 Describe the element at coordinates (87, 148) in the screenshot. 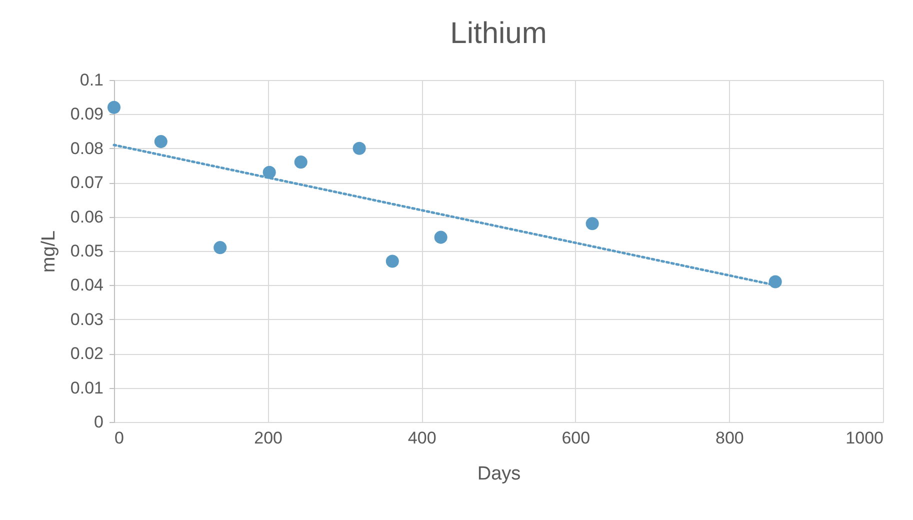

I see `y-tick-label: 0.08` at that location.